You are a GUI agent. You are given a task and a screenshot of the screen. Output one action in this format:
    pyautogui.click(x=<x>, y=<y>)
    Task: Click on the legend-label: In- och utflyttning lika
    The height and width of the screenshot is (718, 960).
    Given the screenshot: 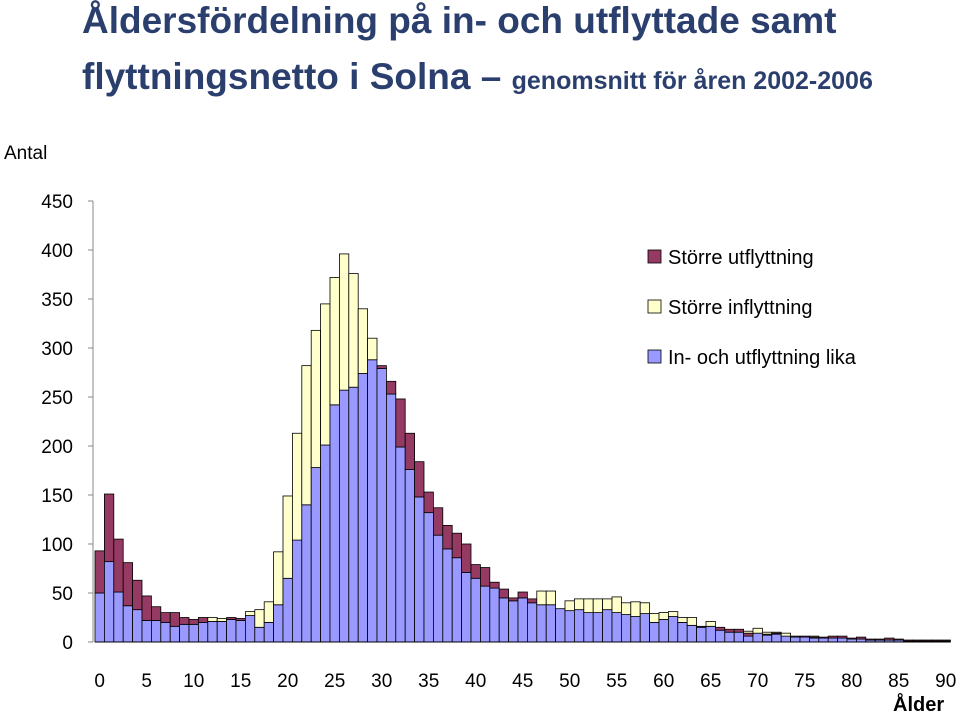 What is the action you would take?
    pyautogui.click(x=762, y=358)
    